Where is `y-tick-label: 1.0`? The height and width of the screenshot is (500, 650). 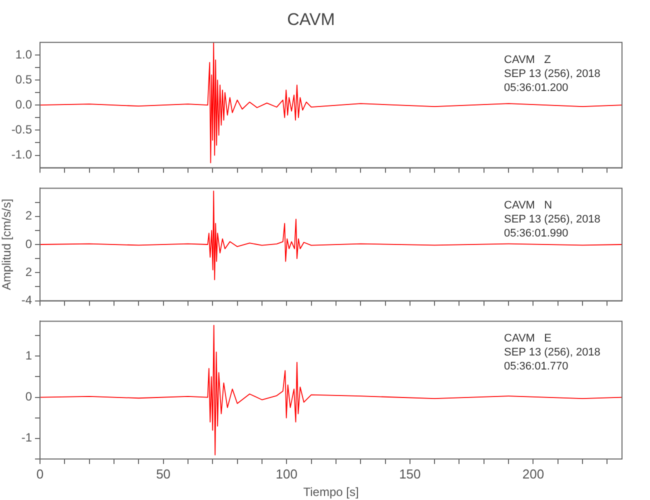 y-tick-label: 1.0 is located at coordinates (23, 54).